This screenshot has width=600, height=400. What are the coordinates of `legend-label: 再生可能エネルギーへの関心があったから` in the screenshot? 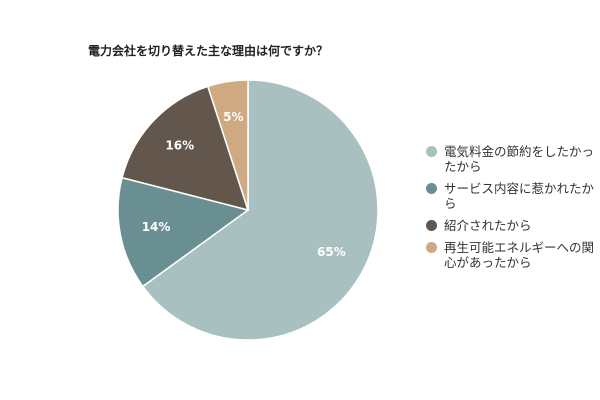 It's located at (519, 255).